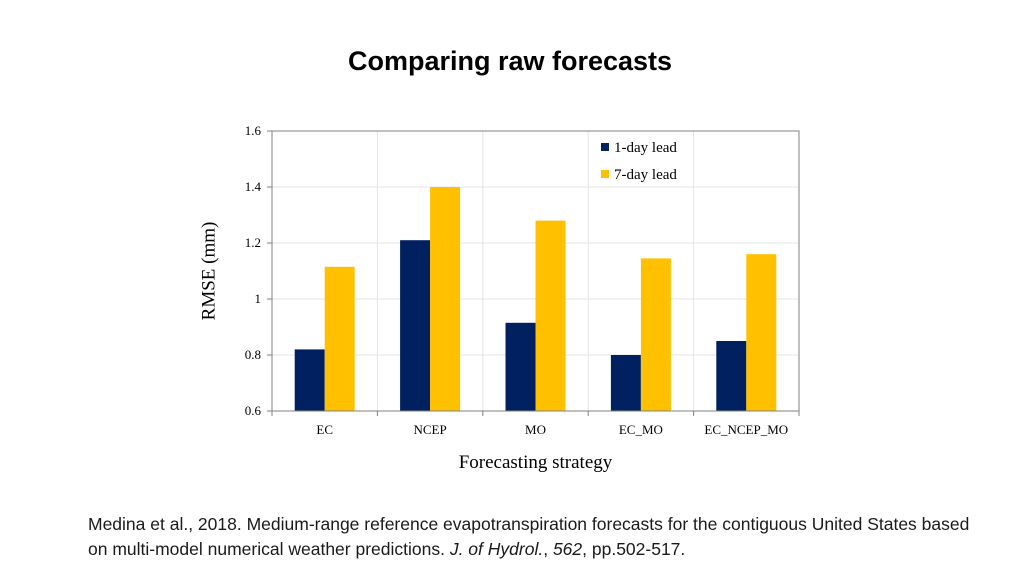 Image resolution: width=1024 pixels, height=576 pixels. What do you see at coordinates (550, 315) in the screenshot?
I see `bar-7-day-mo` at bounding box center [550, 315].